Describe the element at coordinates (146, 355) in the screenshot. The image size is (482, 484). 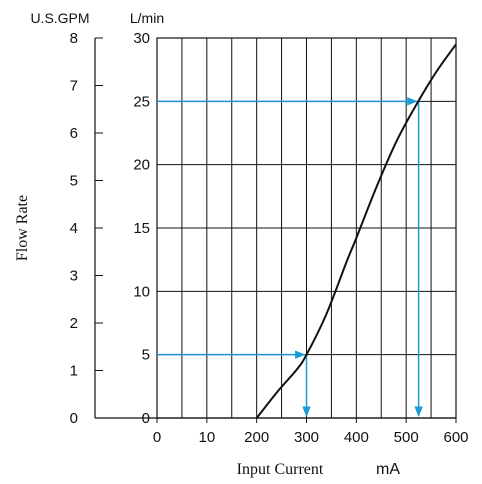
I see `lpm-tick-label: 5` at that location.